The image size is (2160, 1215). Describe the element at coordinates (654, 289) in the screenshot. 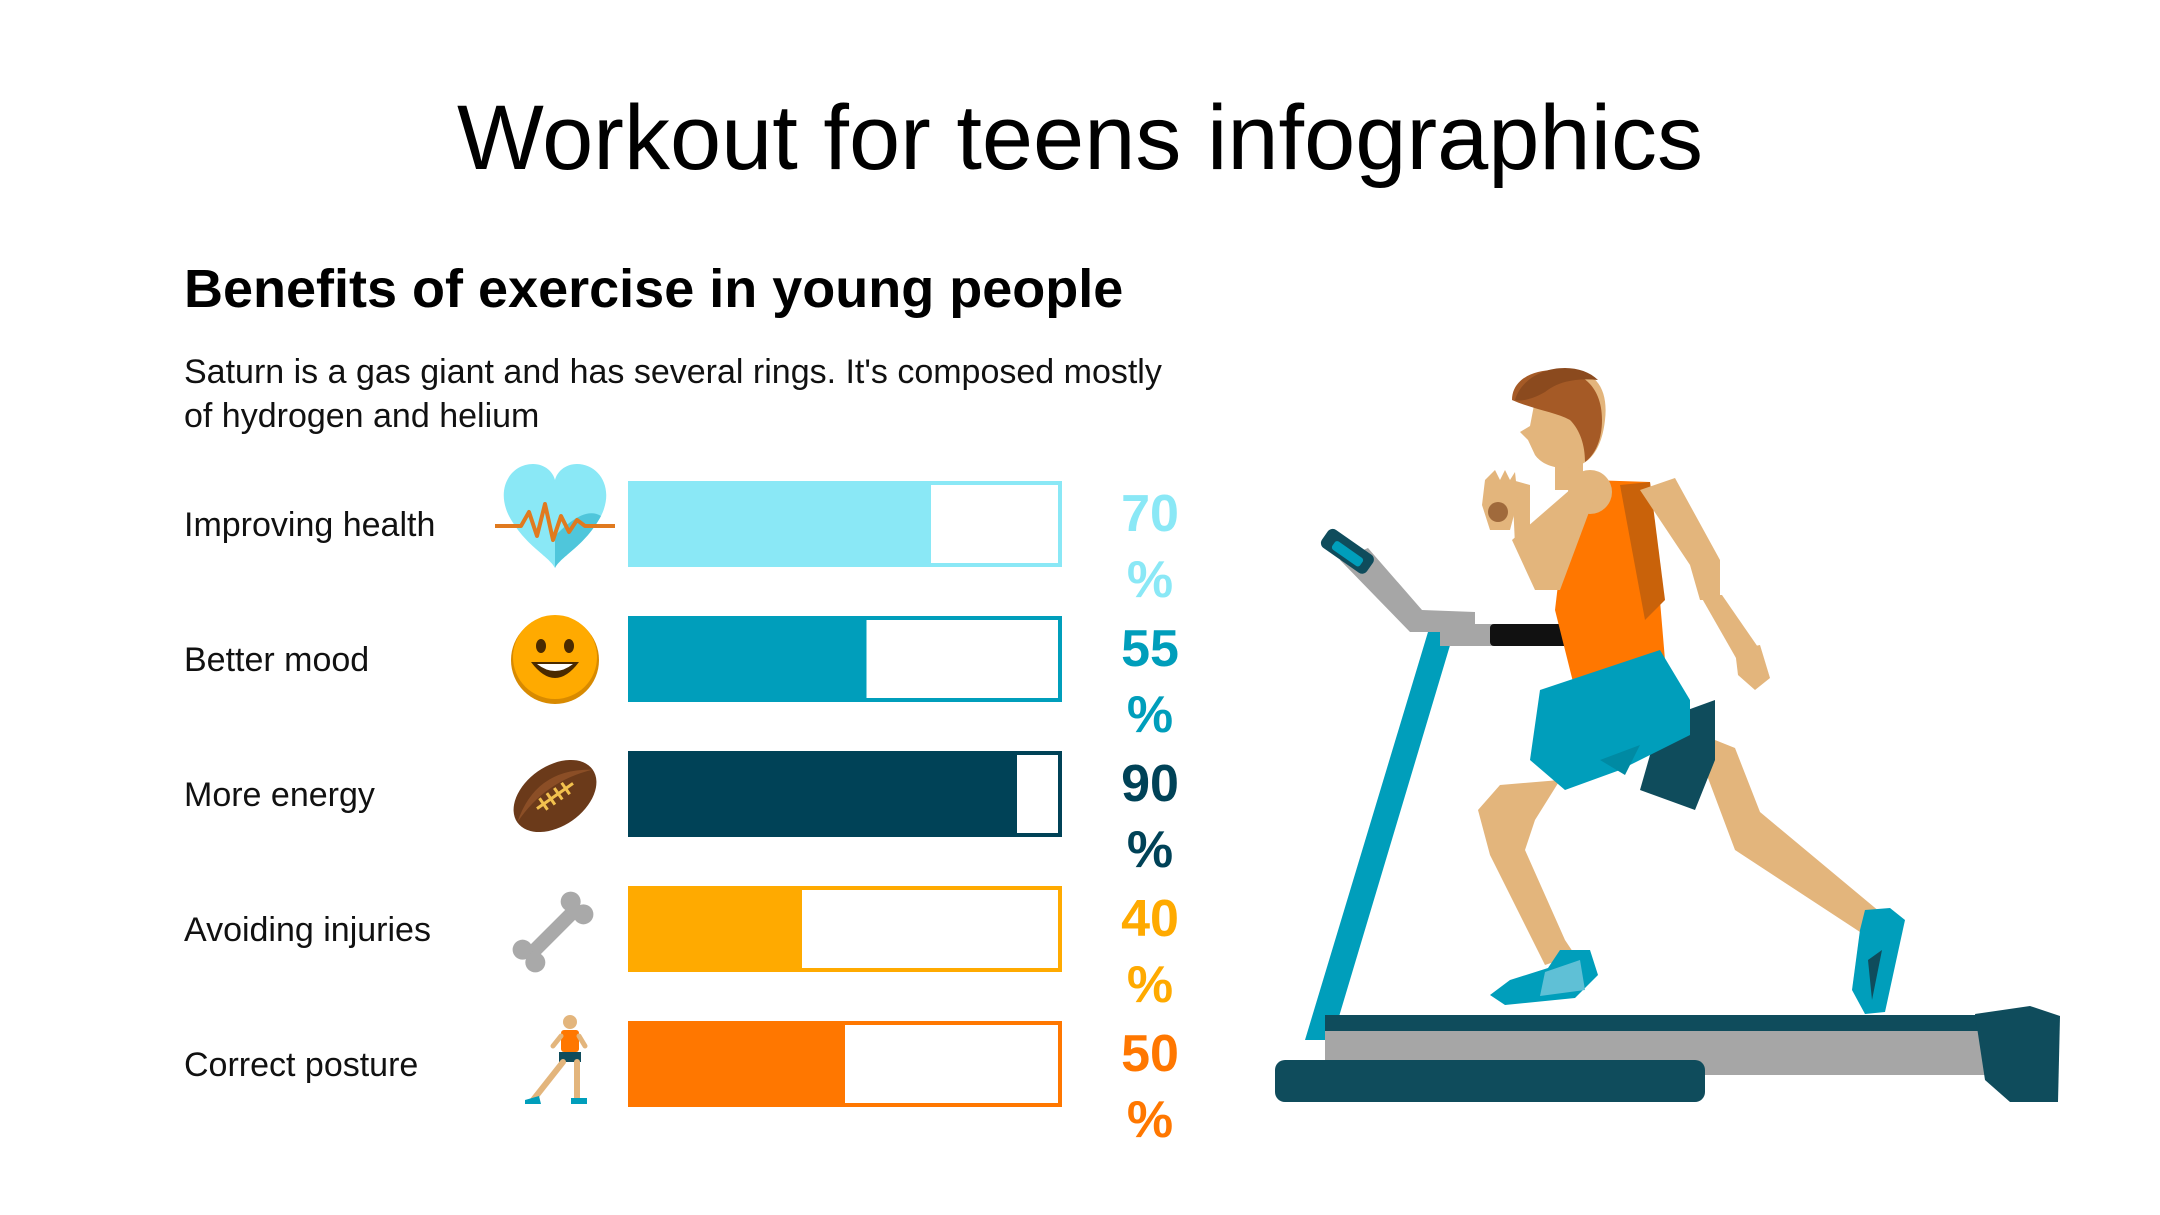

I see `section-subtitle: Benefits of exercise in young people` at that location.